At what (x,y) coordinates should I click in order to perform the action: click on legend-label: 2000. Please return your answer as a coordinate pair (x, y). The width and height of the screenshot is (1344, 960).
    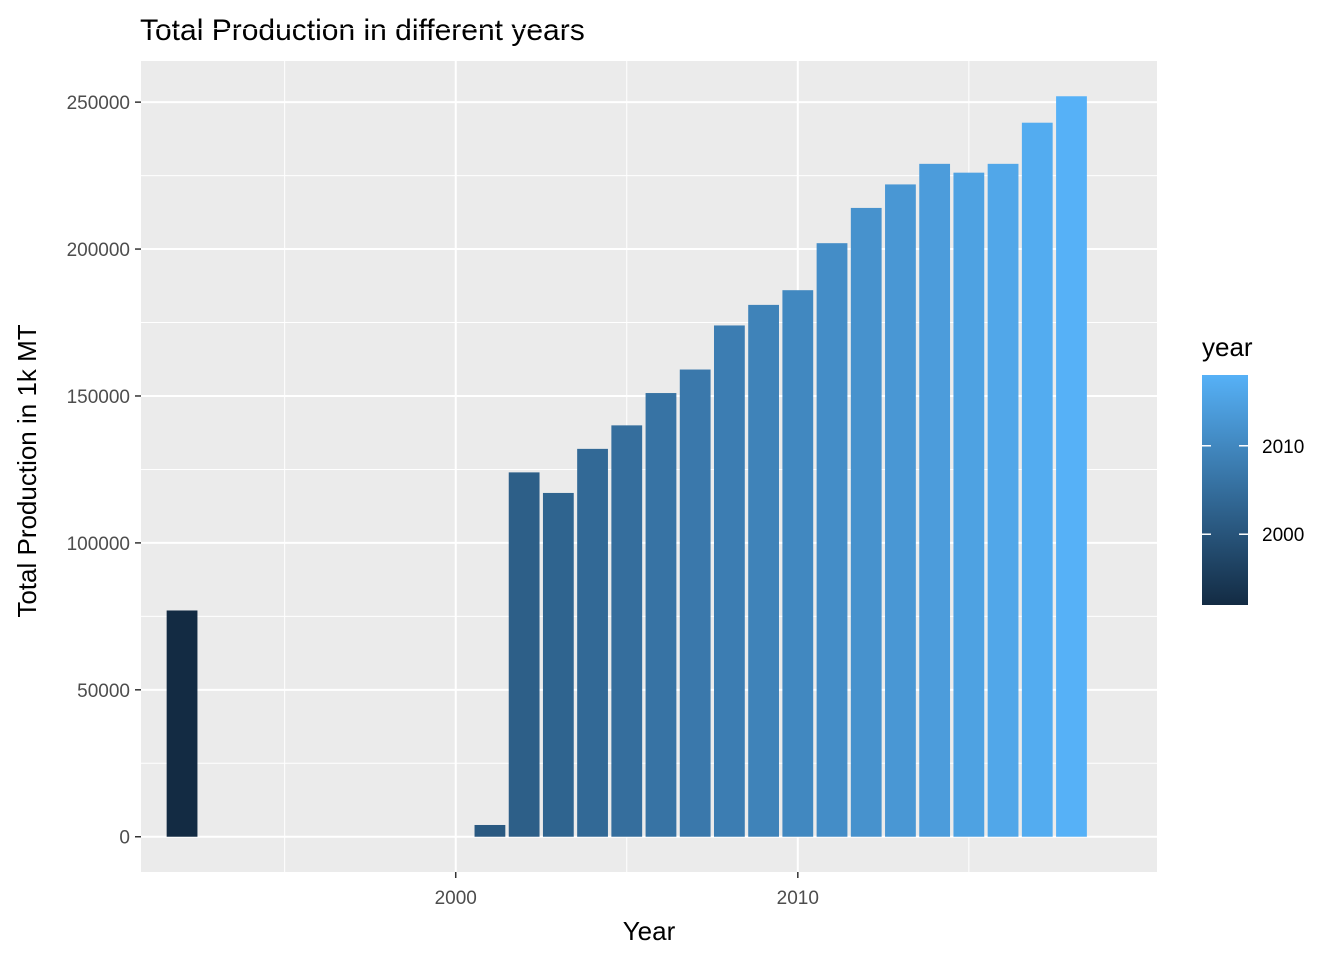
    Looking at the image, I should click on (1283, 535).